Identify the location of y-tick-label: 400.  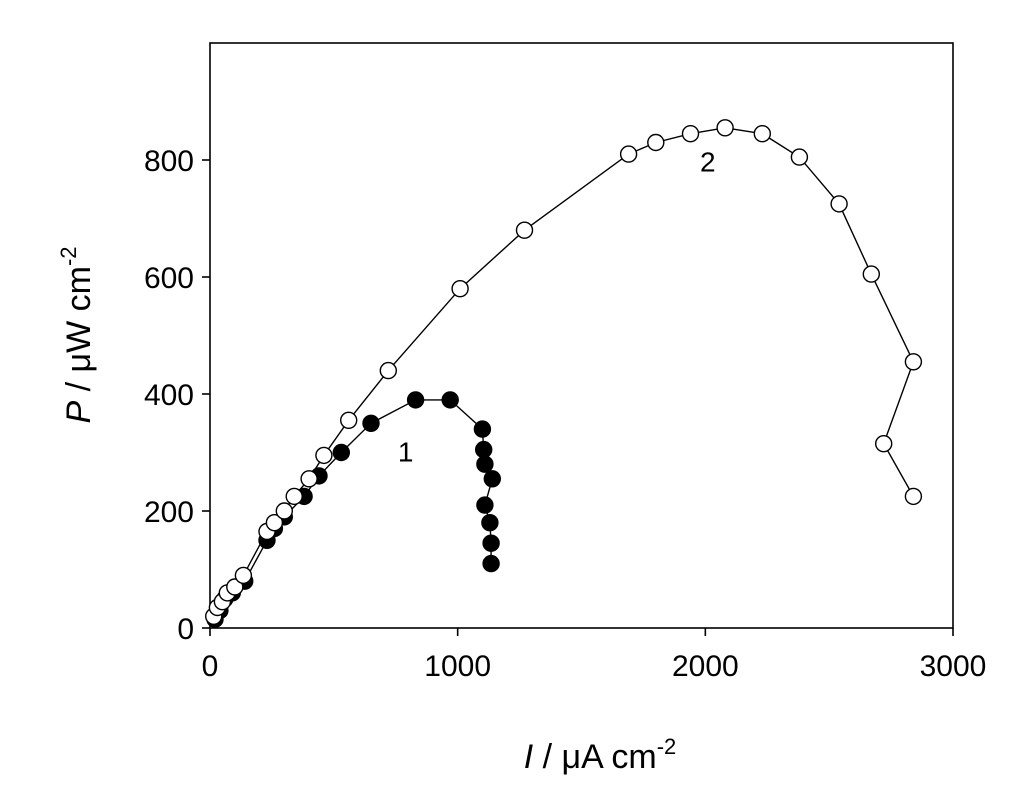
(169, 395).